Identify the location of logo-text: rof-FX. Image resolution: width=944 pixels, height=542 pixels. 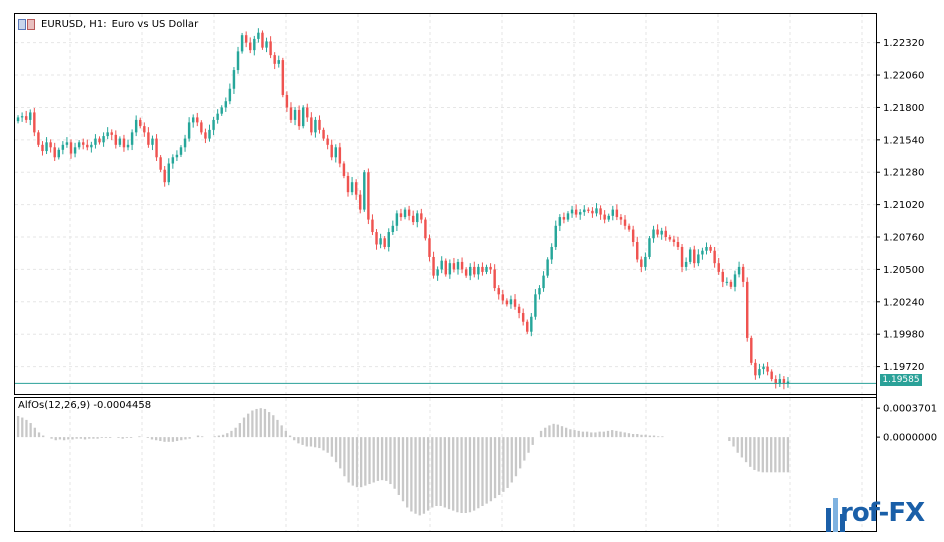
(882, 513).